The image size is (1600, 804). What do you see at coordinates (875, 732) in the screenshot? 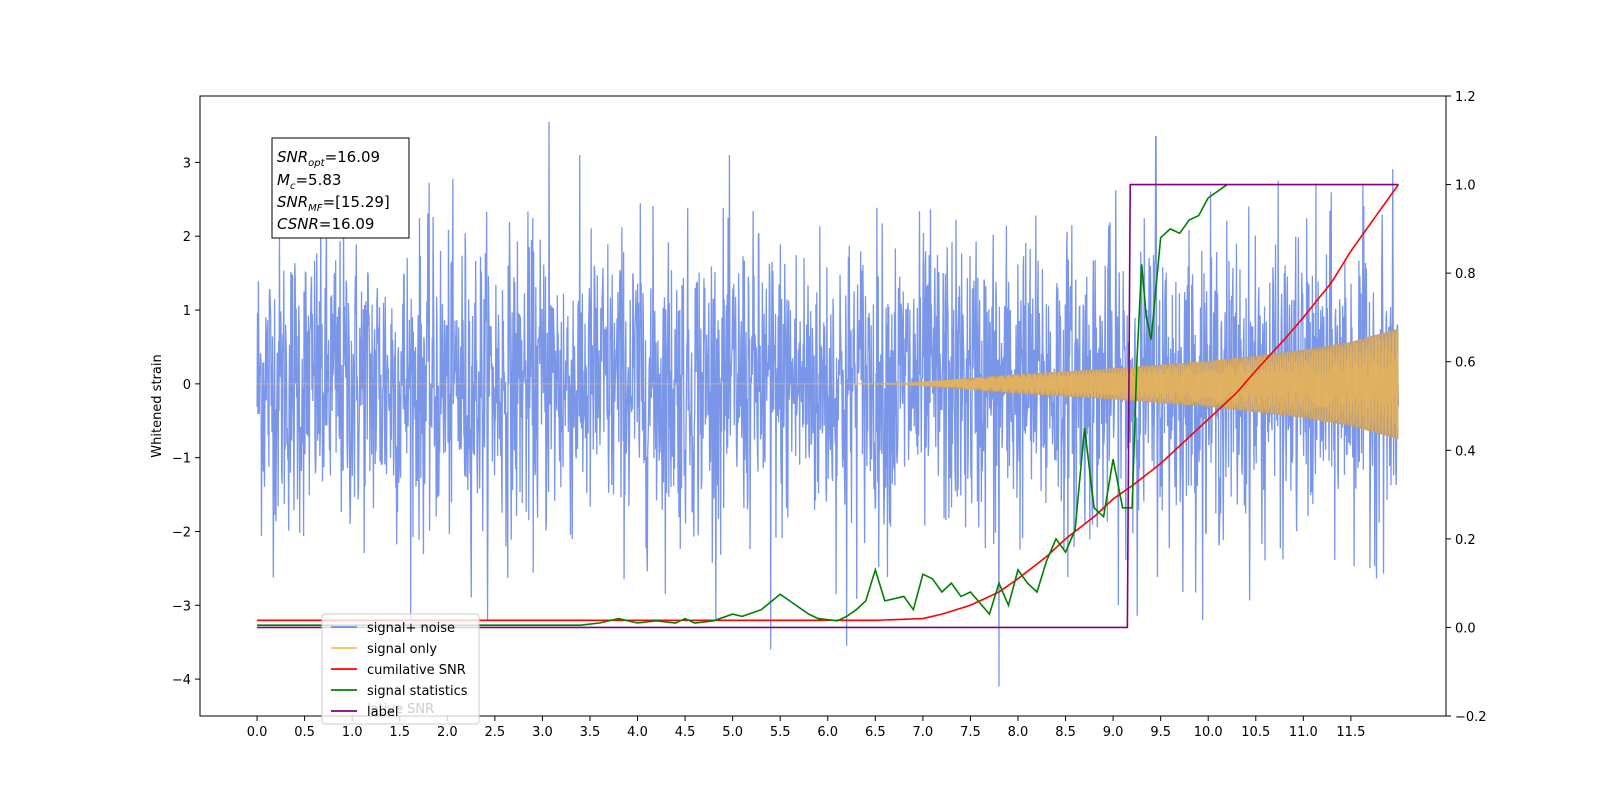
I see `x-tick-label: 6.5` at bounding box center [875, 732].